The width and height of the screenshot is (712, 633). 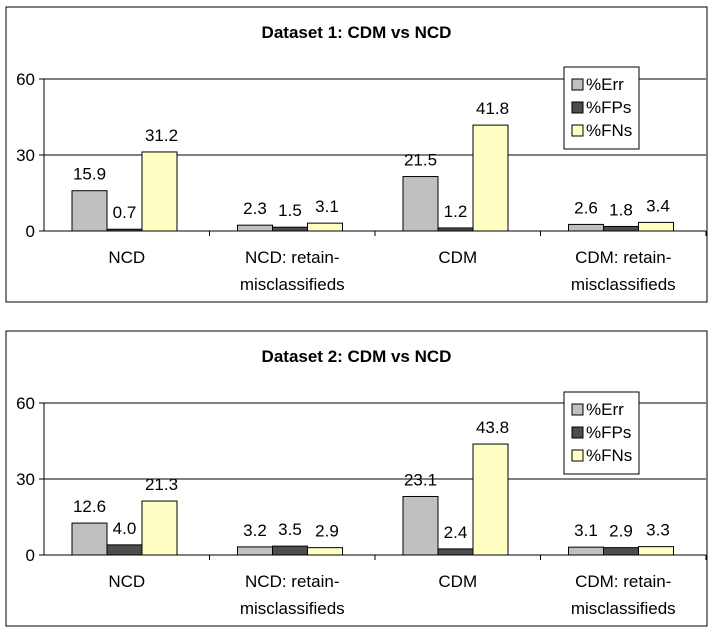 What do you see at coordinates (492, 108) in the screenshot?
I see `data-label: 41.8` at bounding box center [492, 108].